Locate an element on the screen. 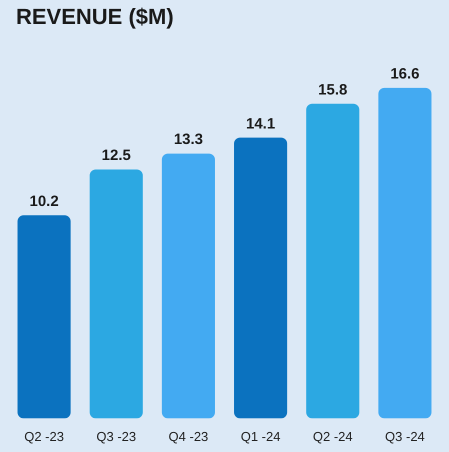 The image size is (449, 452). x-tick-label: Q1 -24 is located at coordinates (260, 436).